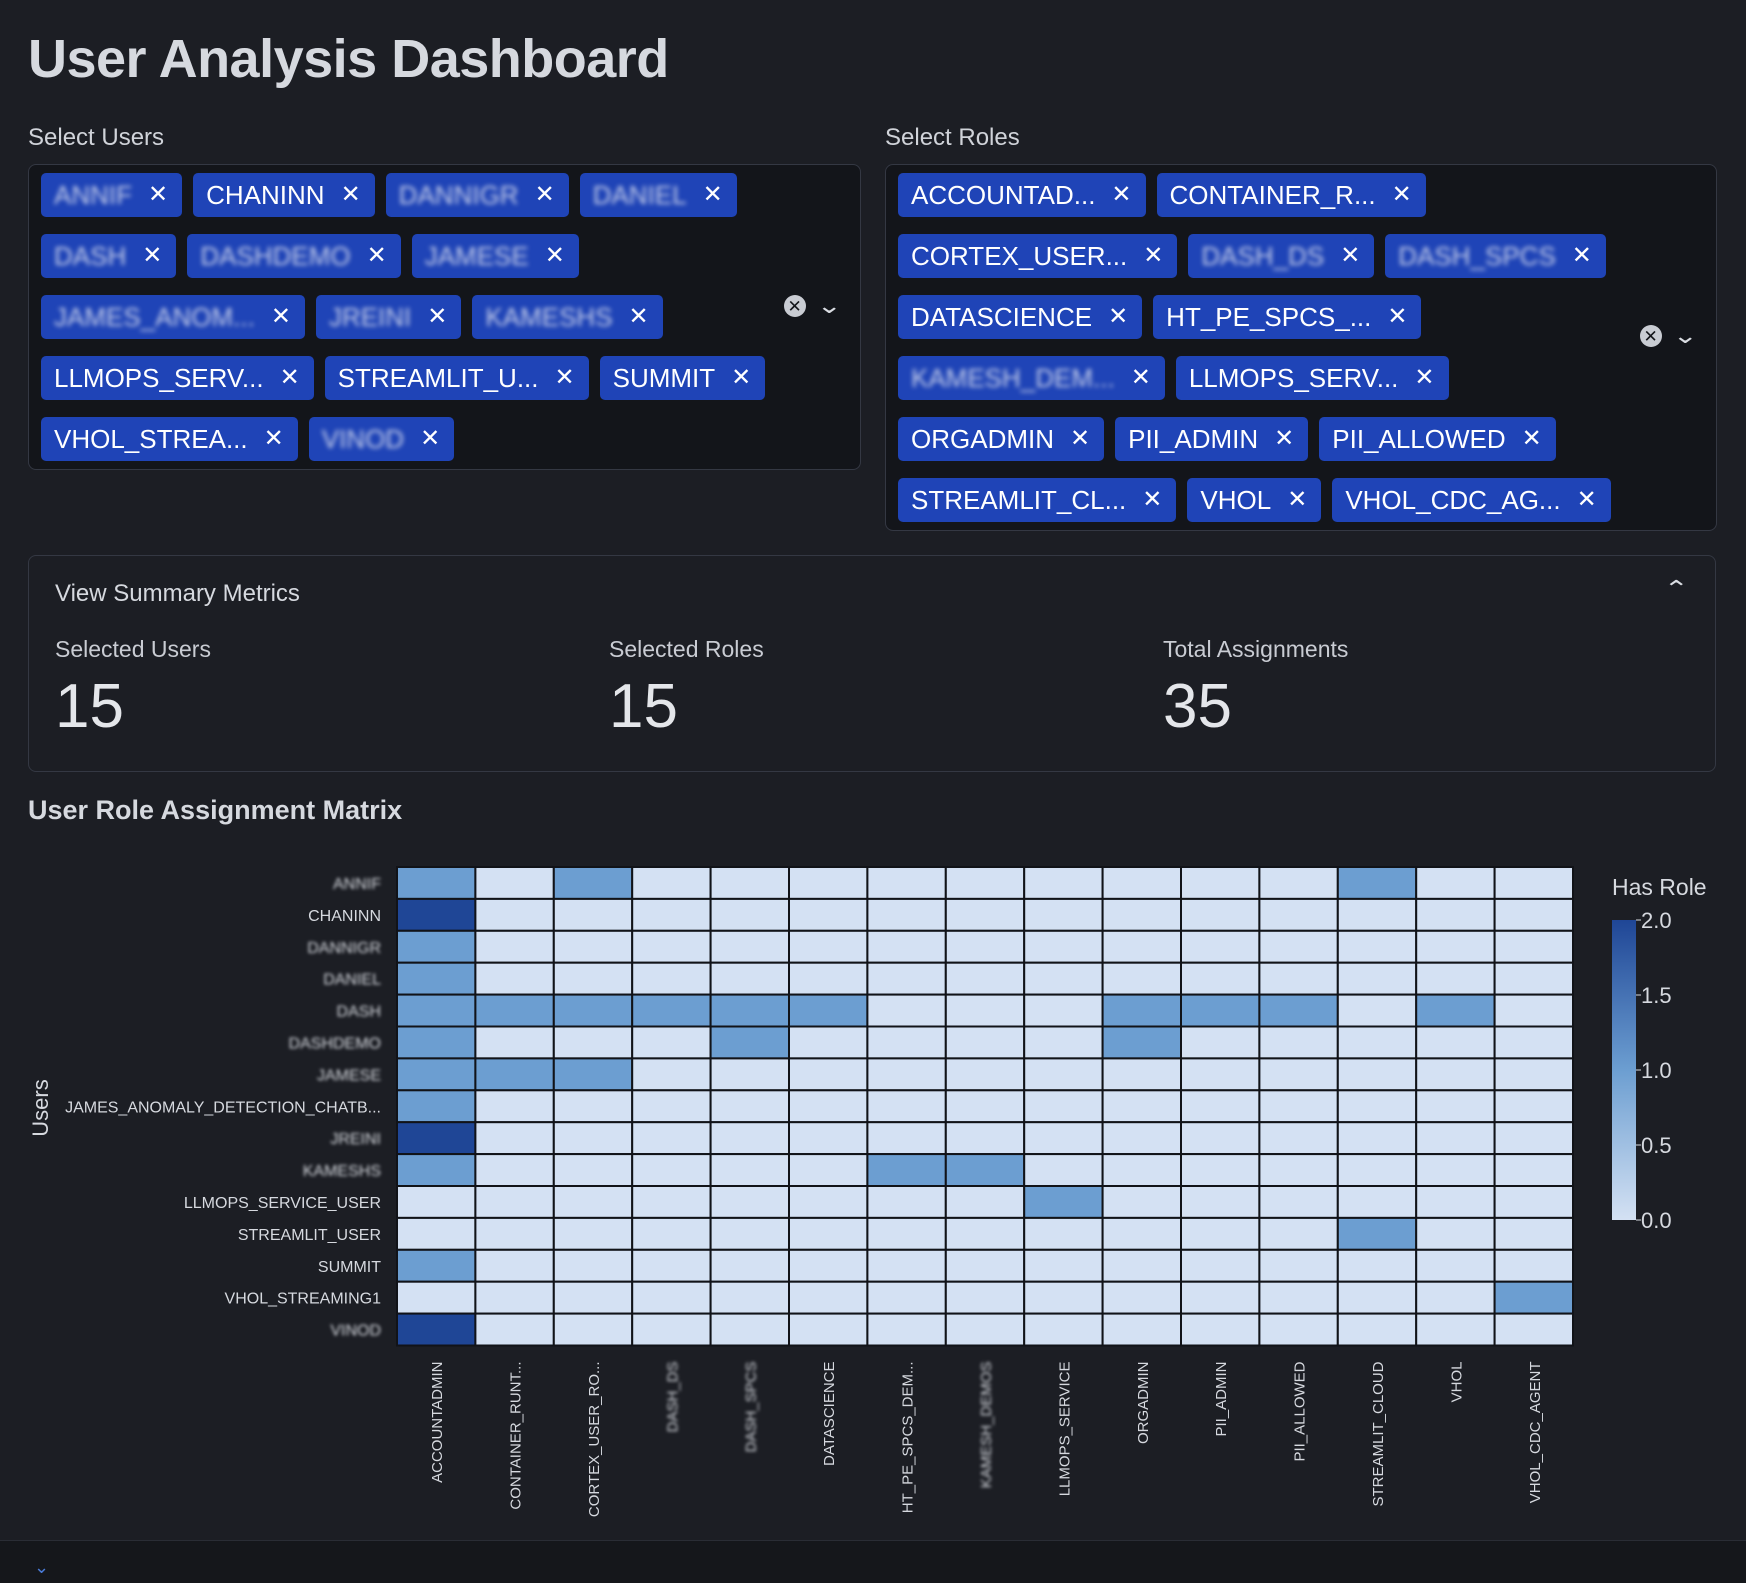 The width and height of the screenshot is (1746, 1583). What do you see at coordinates (794, 306) in the screenshot?
I see `clear-users-icon: ✕` at bounding box center [794, 306].